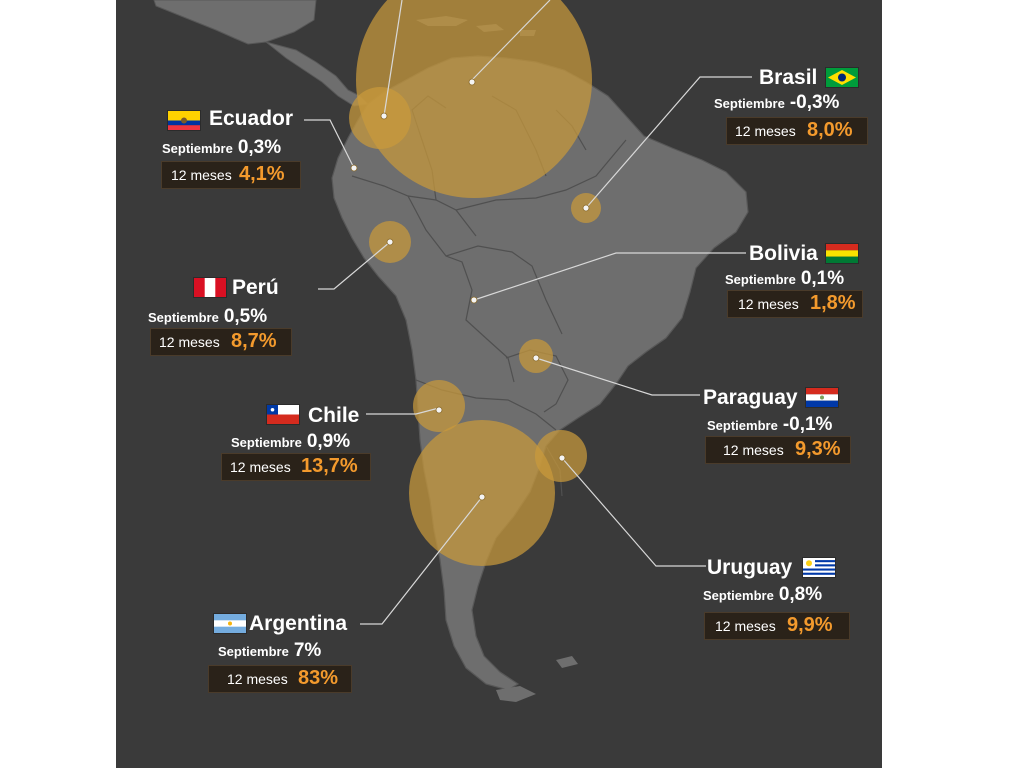  What do you see at coordinates (763, 594) in the screenshot?
I see `month-change: Septiembre 0,8%` at bounding box center [763, 594].